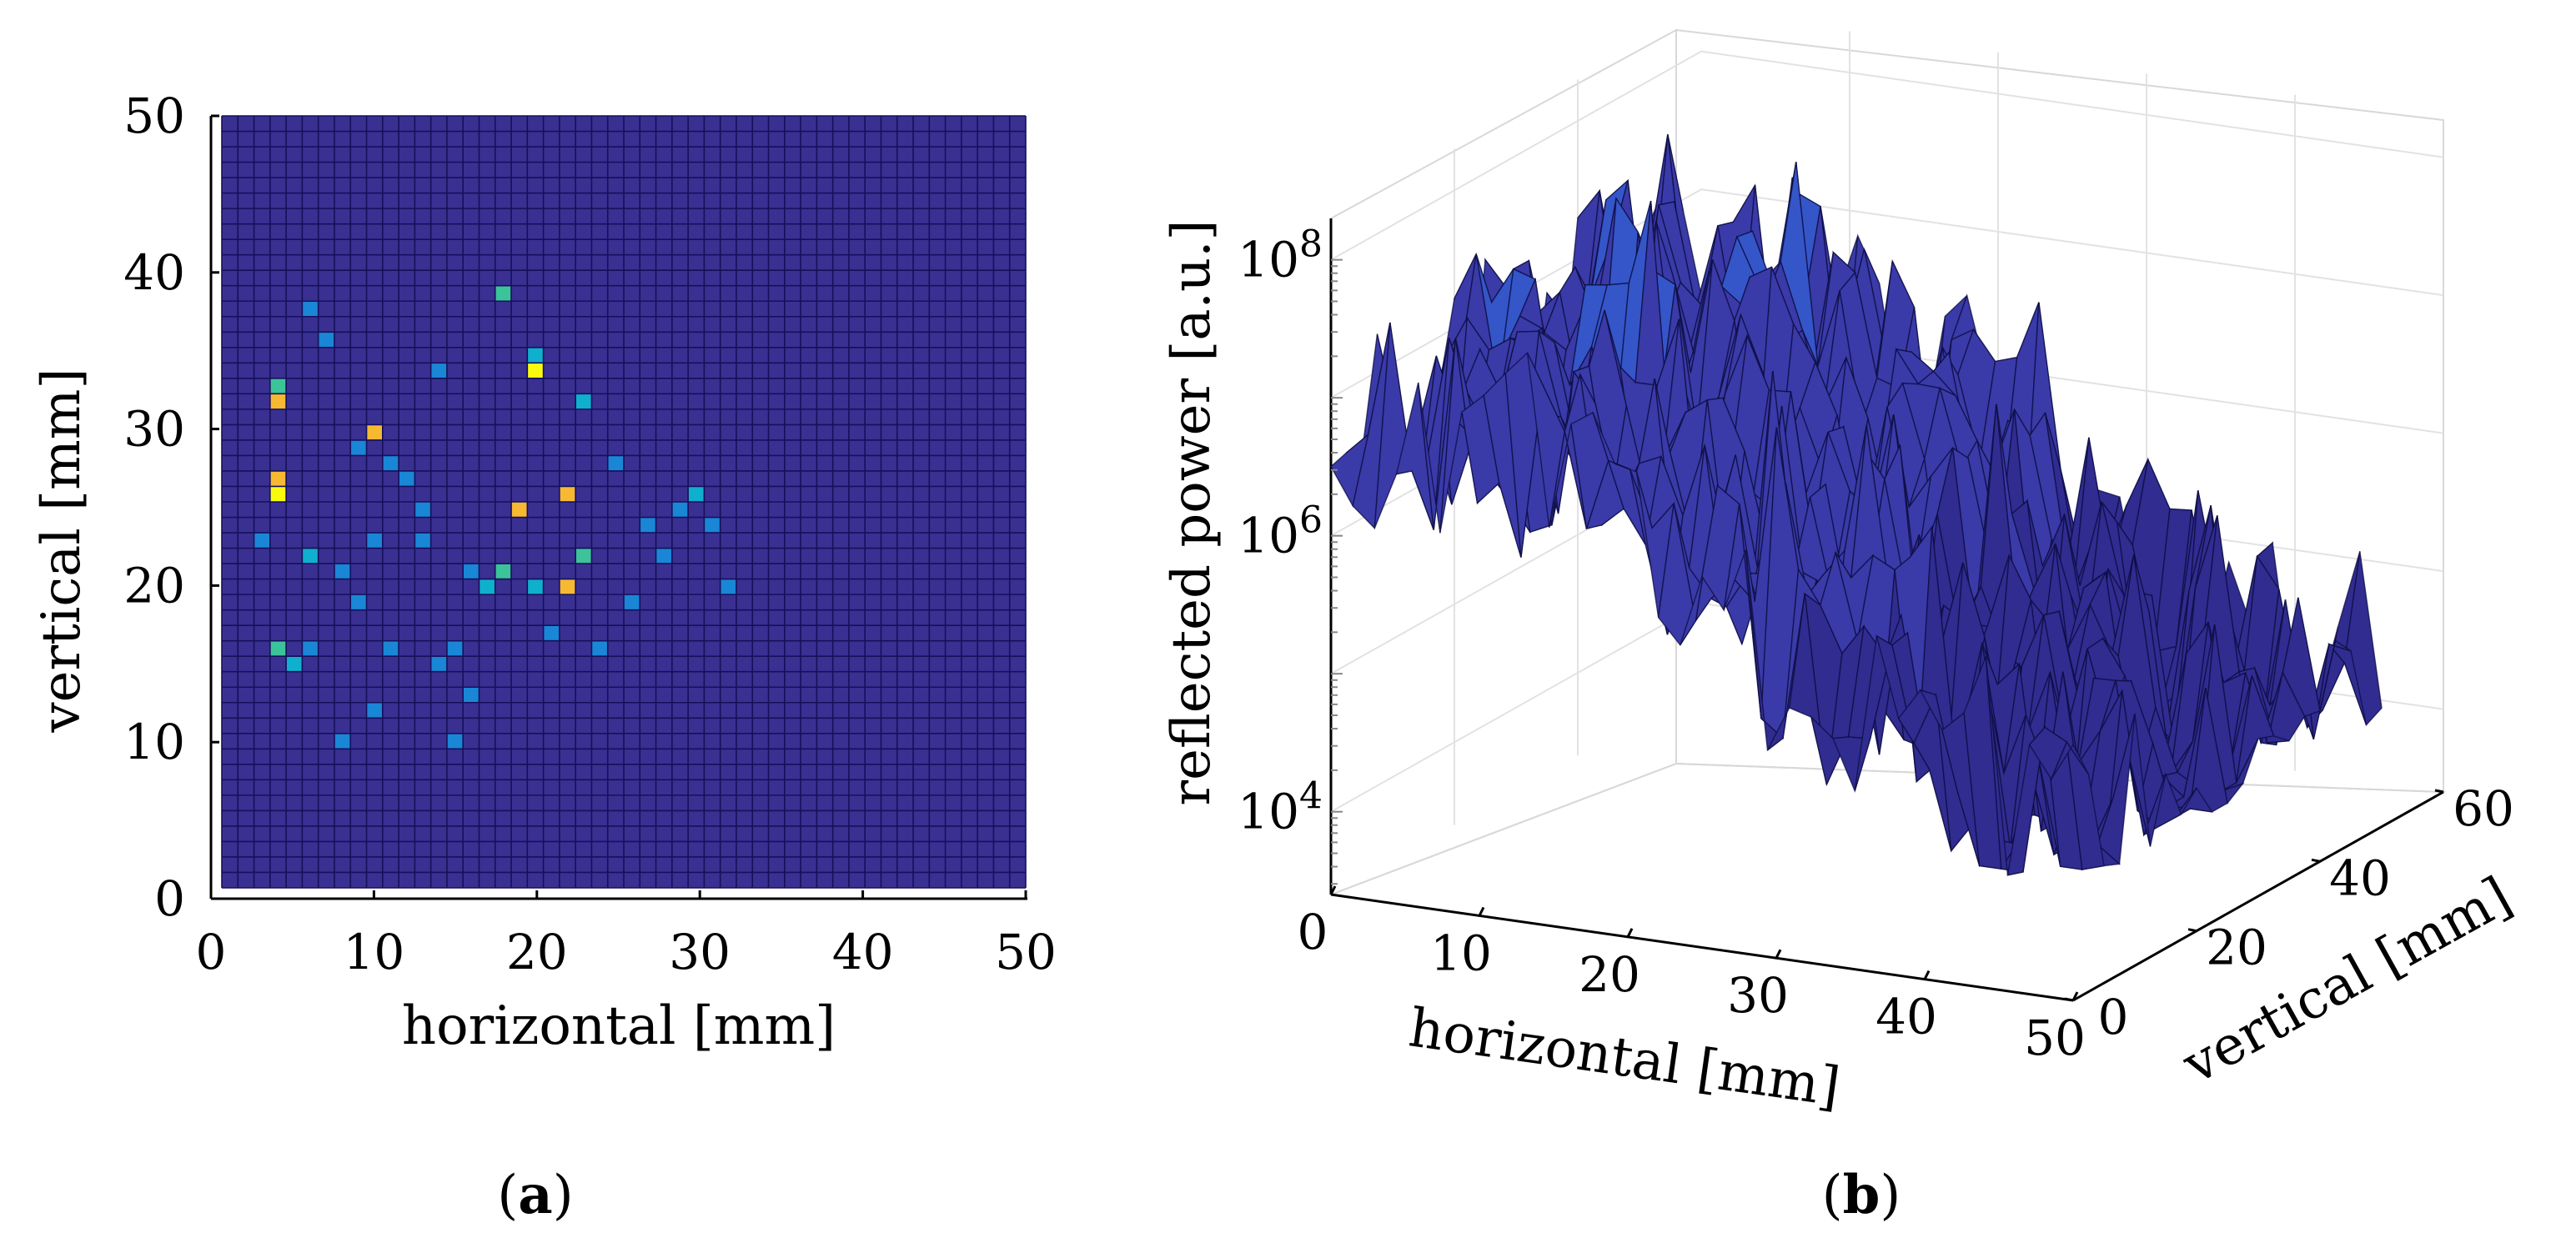 The image size is (2576, 1253). I want to click on surface-y-tick-label: 60, so click(2483, 808).